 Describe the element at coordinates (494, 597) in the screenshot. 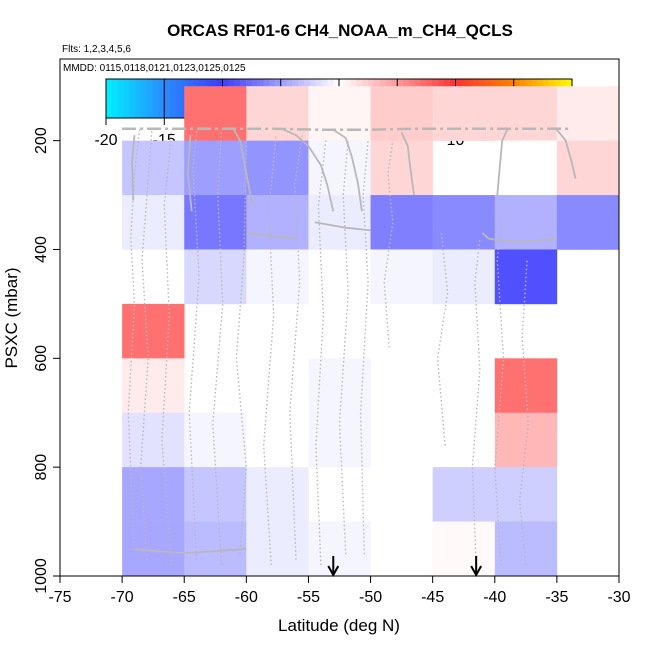

I see `x-tick-label: -40` at that location.